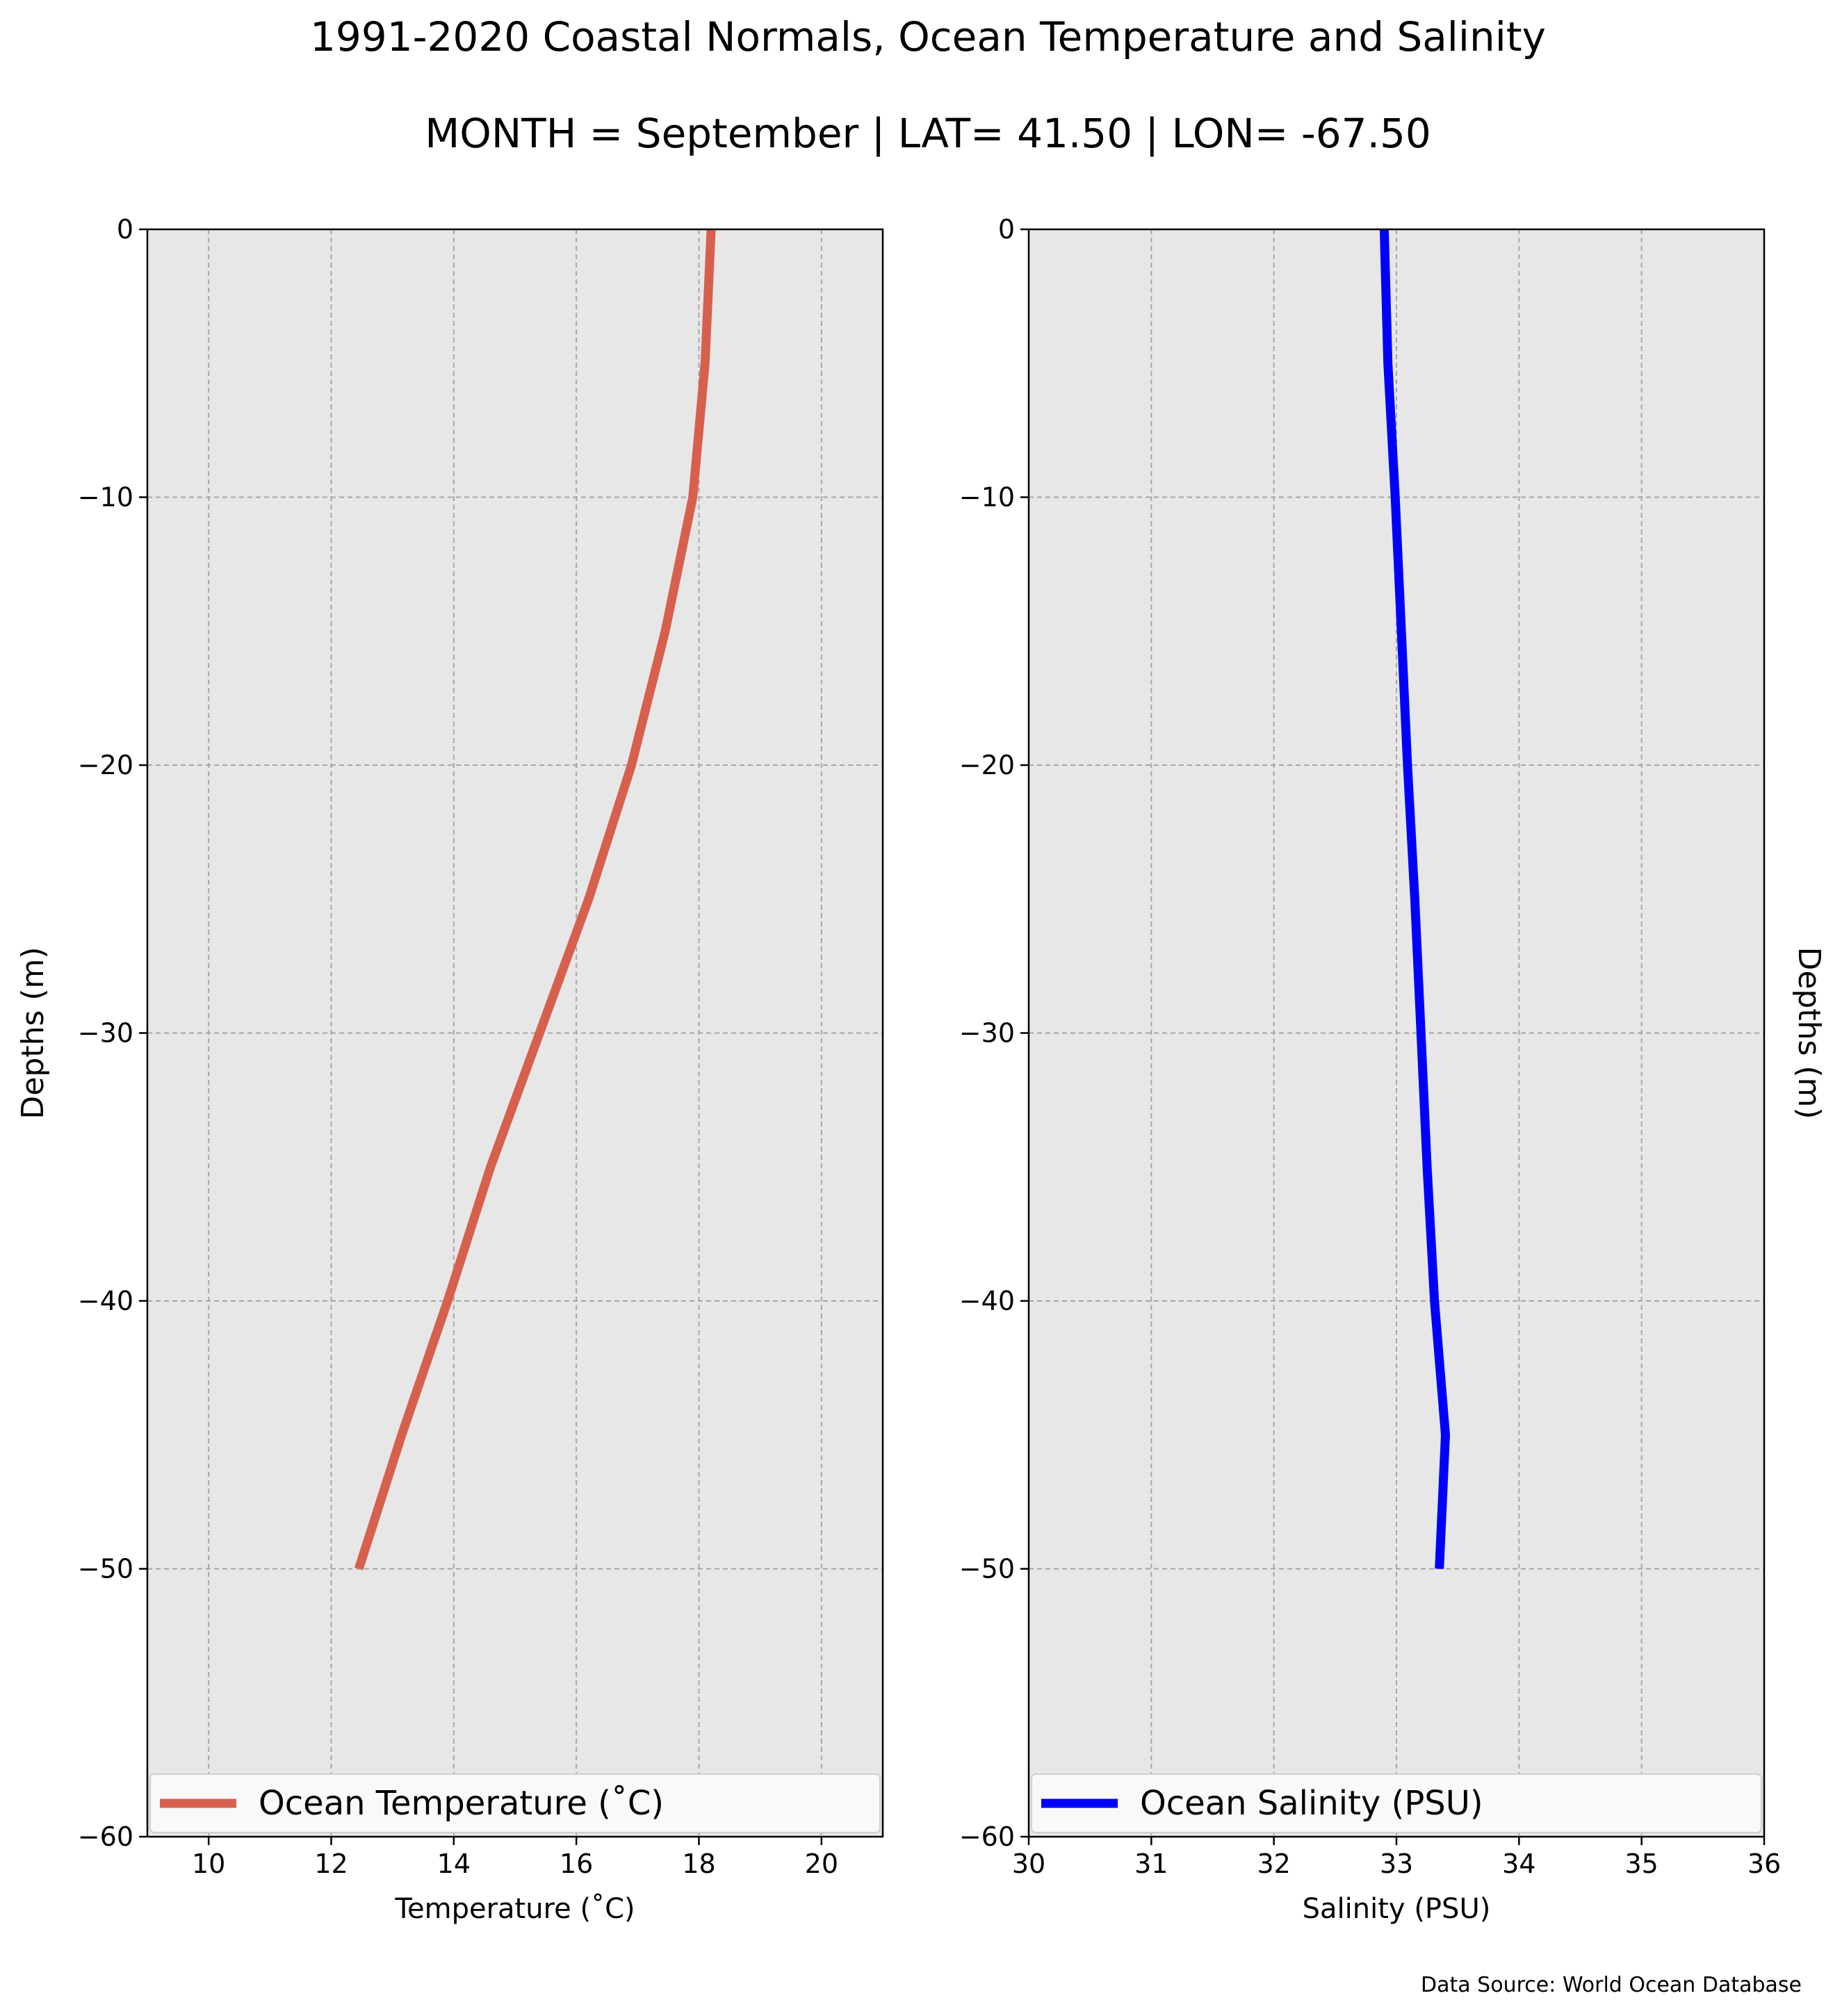  I want to click on x-tick-label: 32, so click(1273, 1864).